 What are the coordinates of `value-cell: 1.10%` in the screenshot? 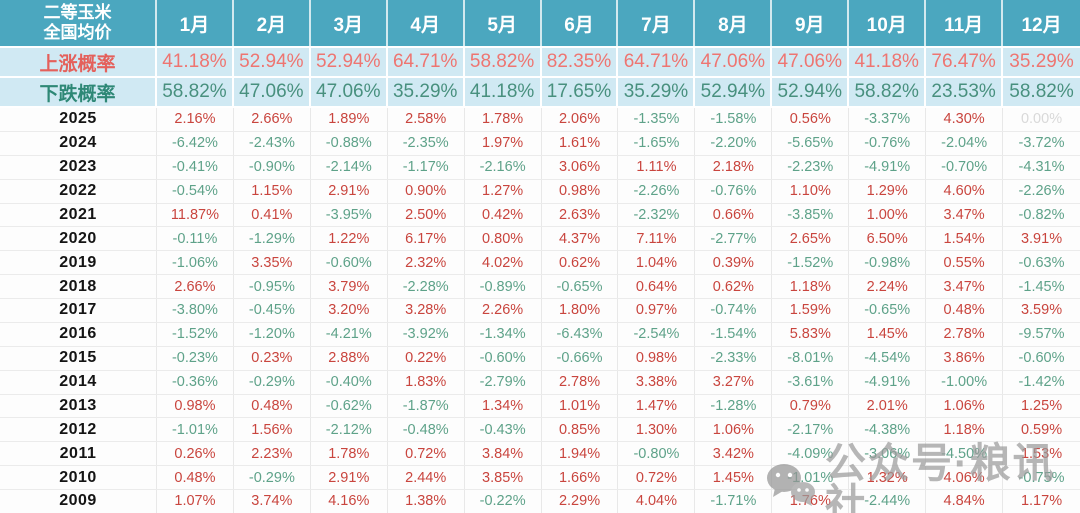 It's located at (811, 191).